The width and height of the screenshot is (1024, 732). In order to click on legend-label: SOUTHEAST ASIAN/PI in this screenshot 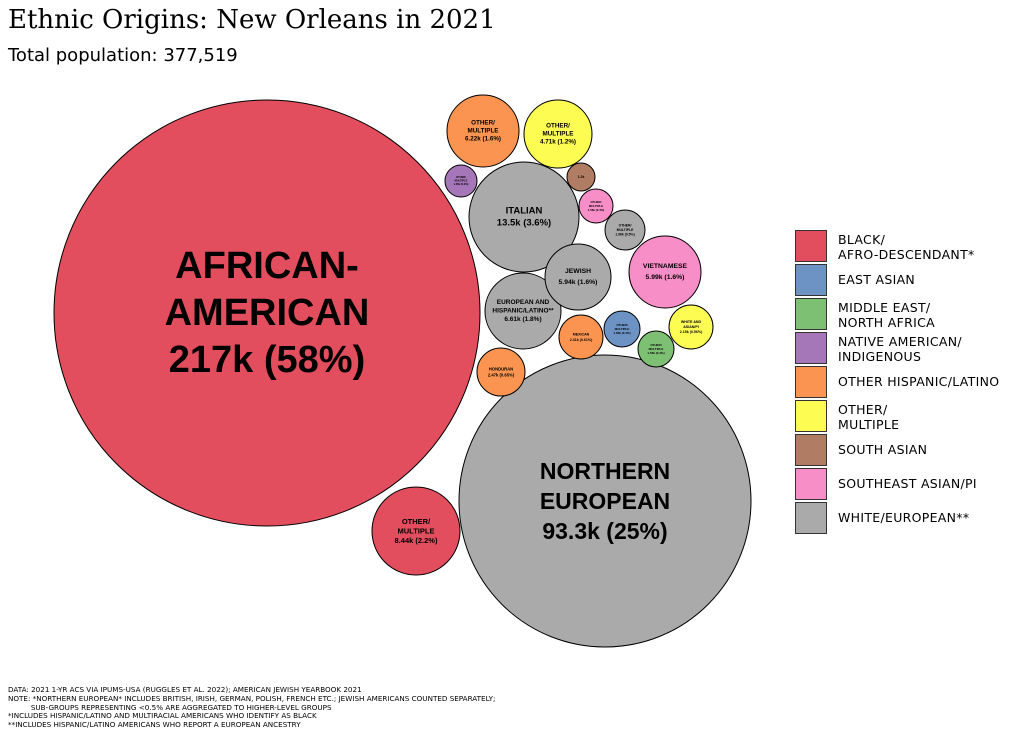, I will do `click(907, 483)`.